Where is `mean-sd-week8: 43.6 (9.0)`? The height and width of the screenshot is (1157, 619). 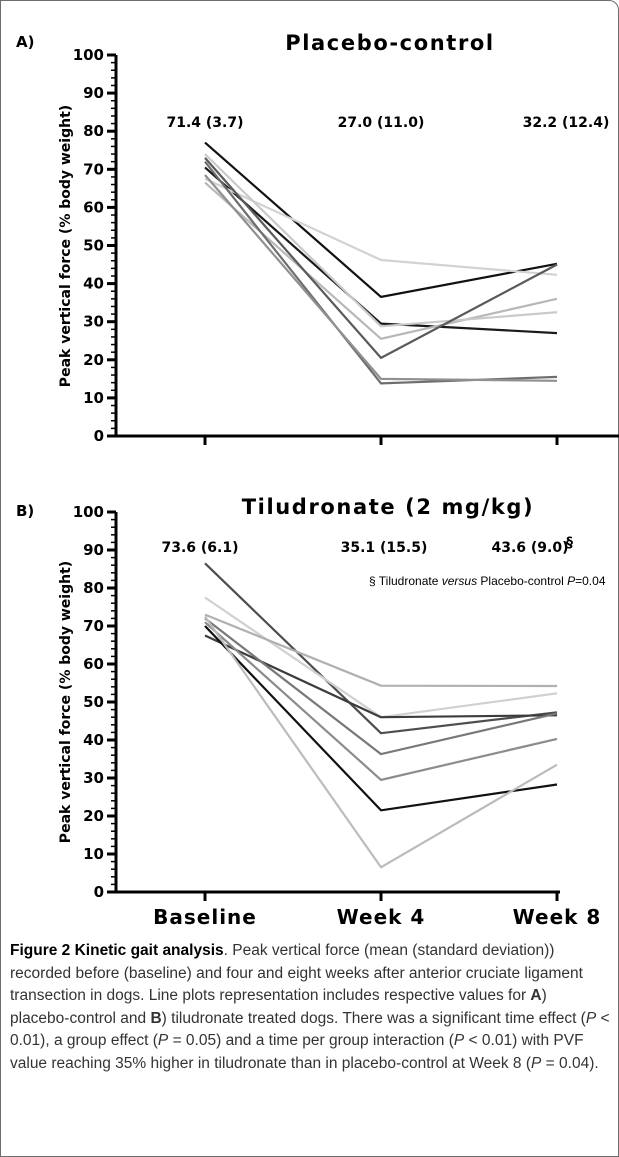 mean-sd-week8: 43.6 (9.0) is located at coordinates (529, 548).